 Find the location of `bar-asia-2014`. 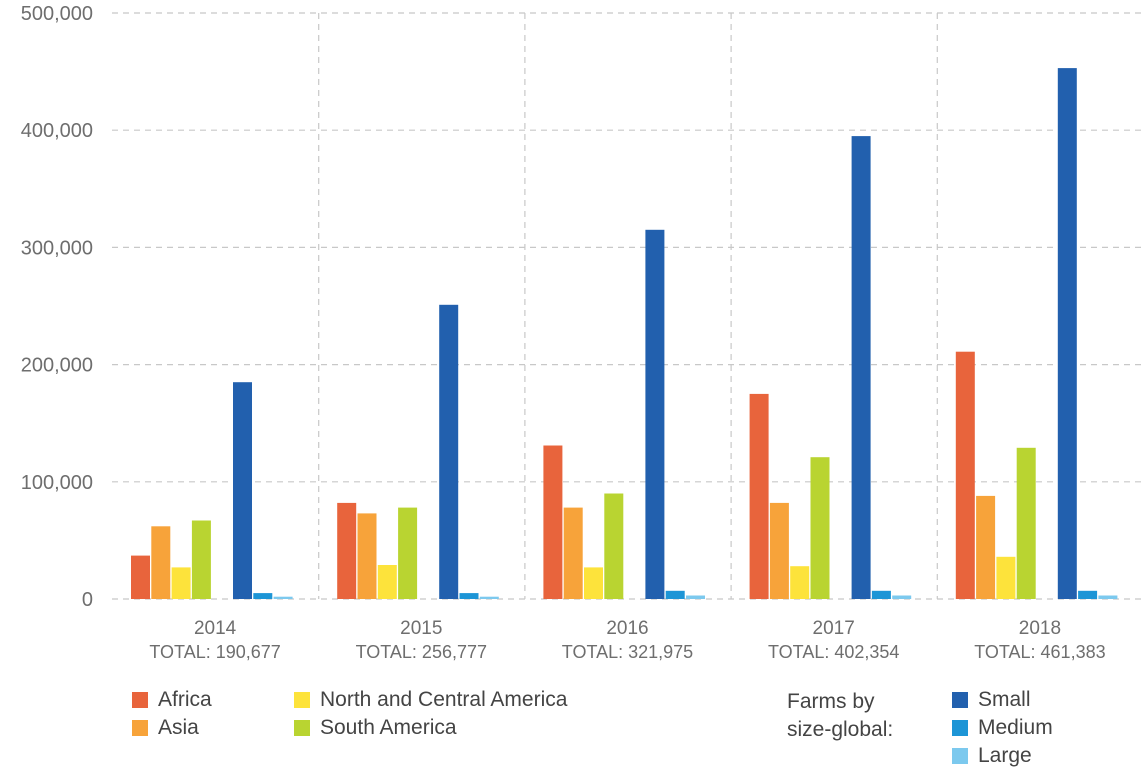

bar-asia-2014 is located at coordinates (161, 562).